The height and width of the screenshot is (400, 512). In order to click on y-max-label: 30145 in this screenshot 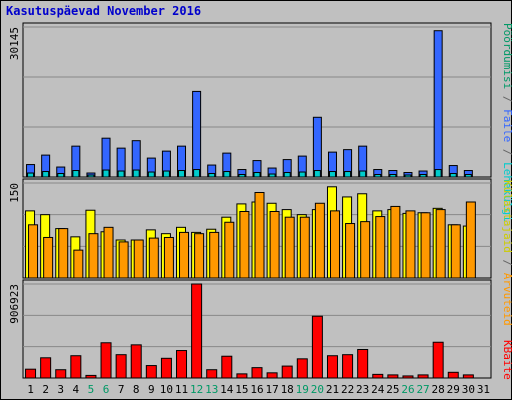, I will do `click(14, 43)`.